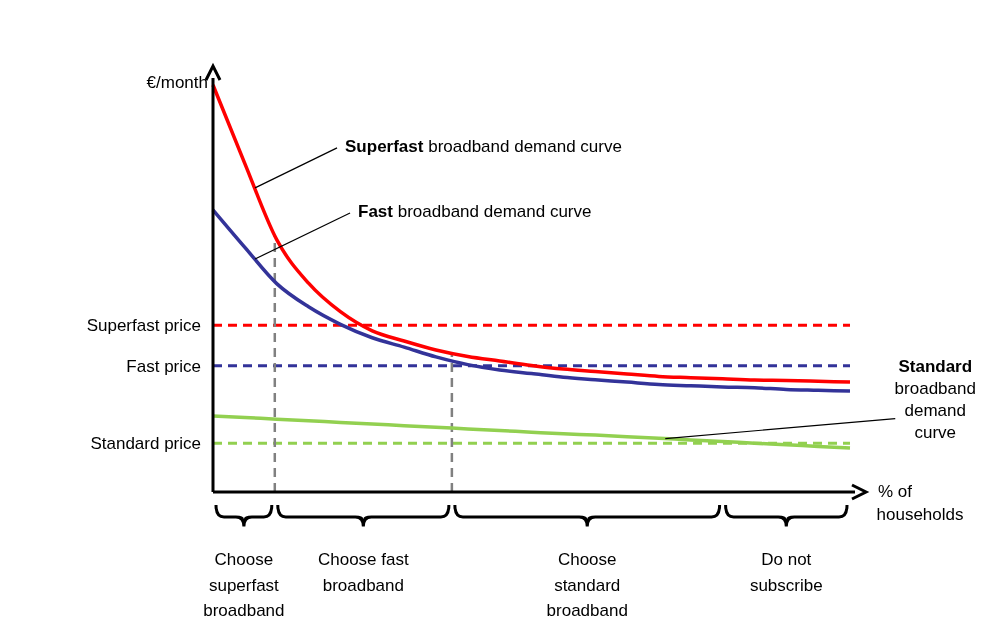  Describe the element at coordinates (920, 503) in the screenshot. I see `x-axis-title: % of households` at that location.